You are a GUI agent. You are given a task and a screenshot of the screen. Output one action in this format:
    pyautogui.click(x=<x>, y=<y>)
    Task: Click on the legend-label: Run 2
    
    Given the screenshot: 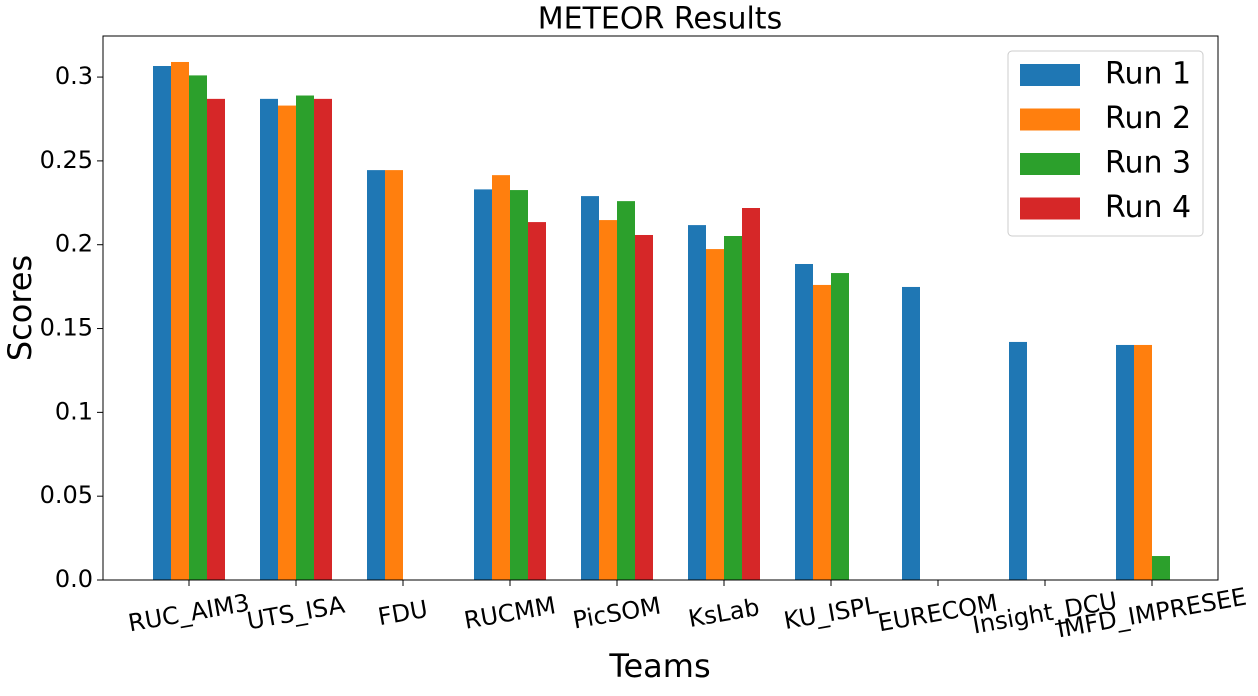 What is the action you would take?
    pyautogui.click(x=1148, y=118)
    